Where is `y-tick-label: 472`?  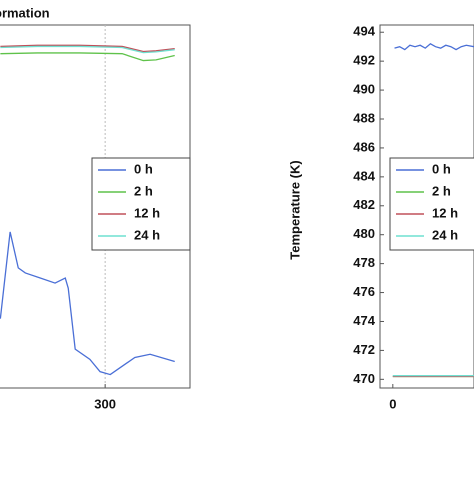 y-tick-label: 472 is located at coordinates (364, 349).